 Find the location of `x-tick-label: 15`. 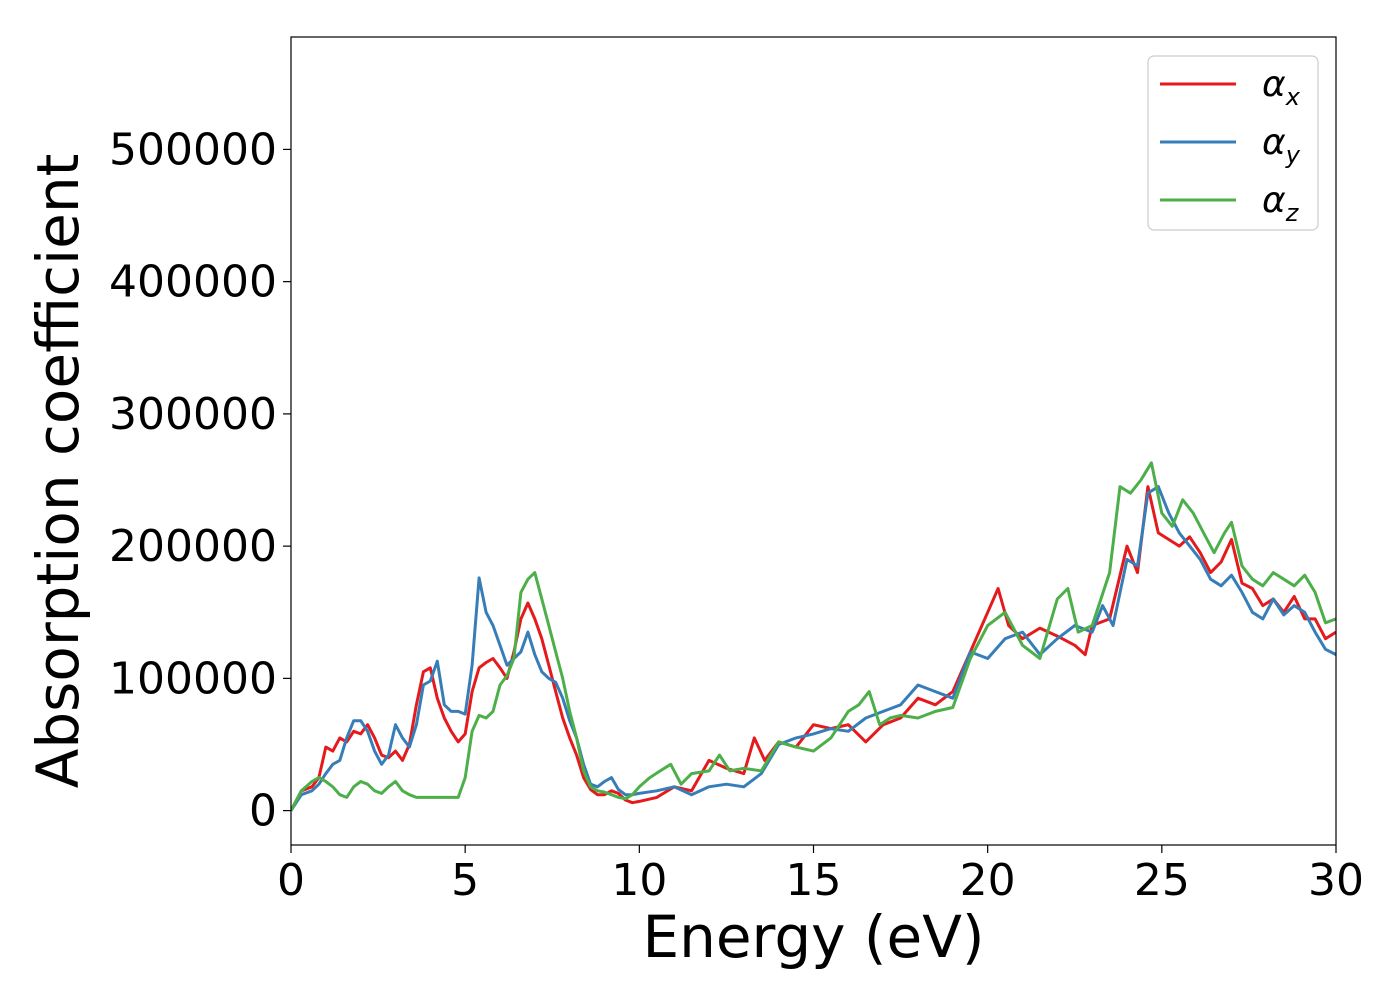

x-tick-label: 15 is located at coordinates (814, 880).